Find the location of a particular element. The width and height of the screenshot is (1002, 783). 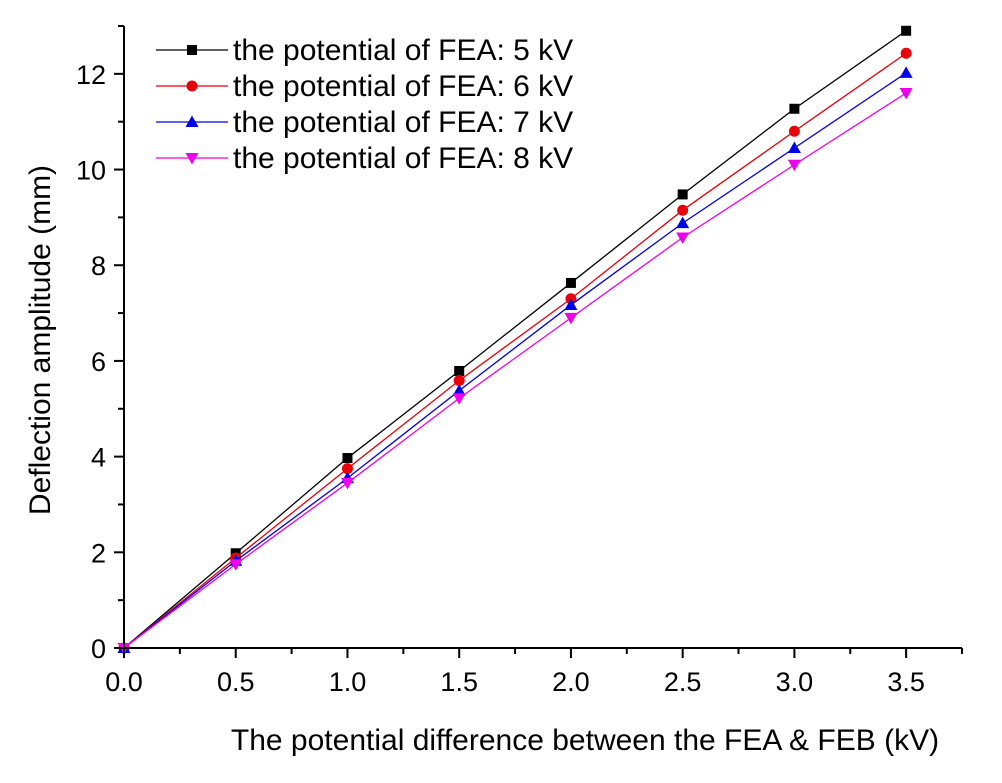

x-tick-label: 3.0 is located at coordinates (795, 682).